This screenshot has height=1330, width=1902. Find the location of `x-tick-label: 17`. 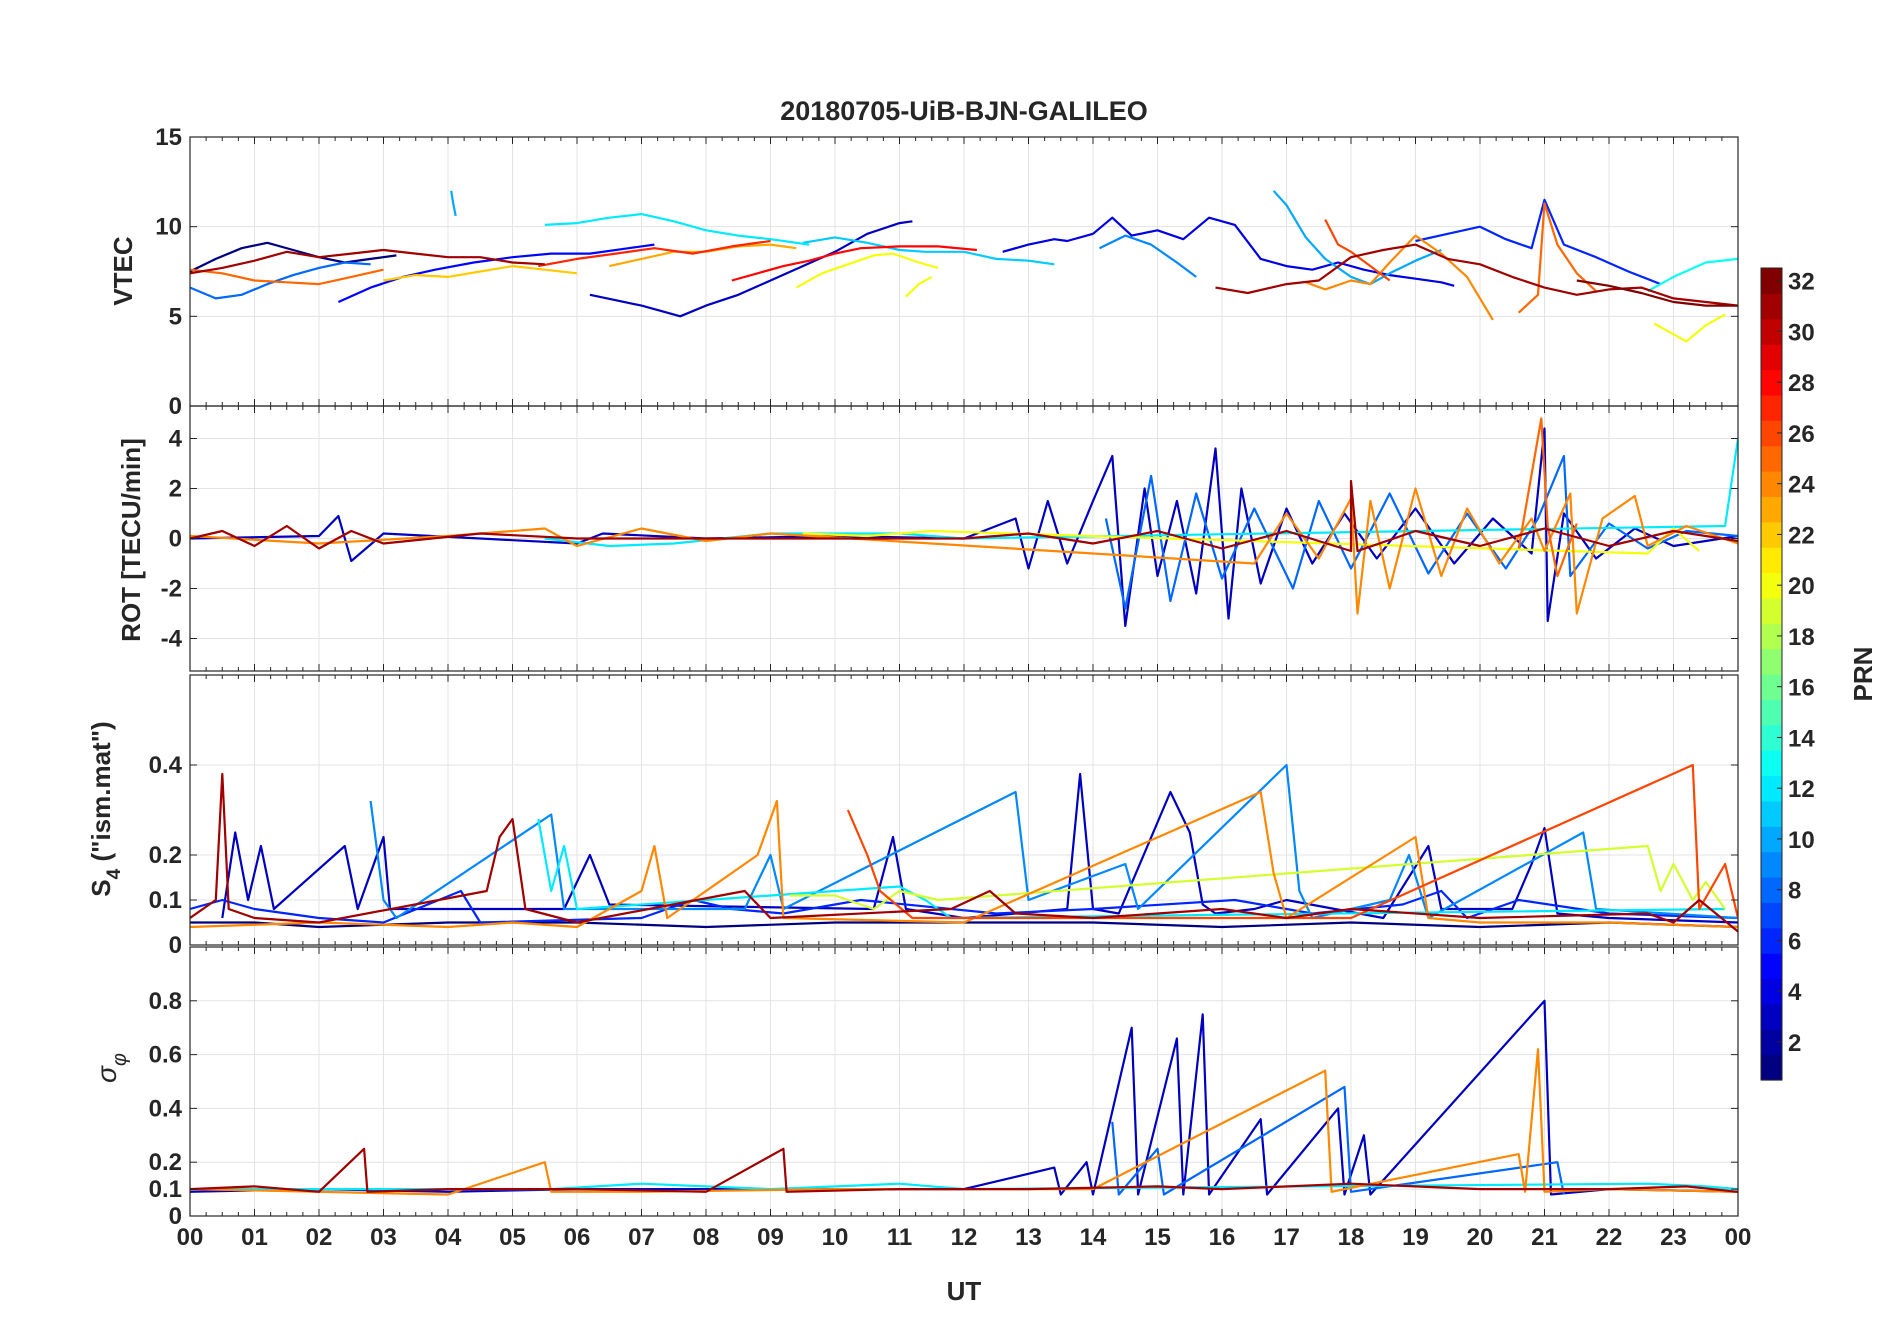

x-tick-label: 17 is located at coordinates (1286, 1237).